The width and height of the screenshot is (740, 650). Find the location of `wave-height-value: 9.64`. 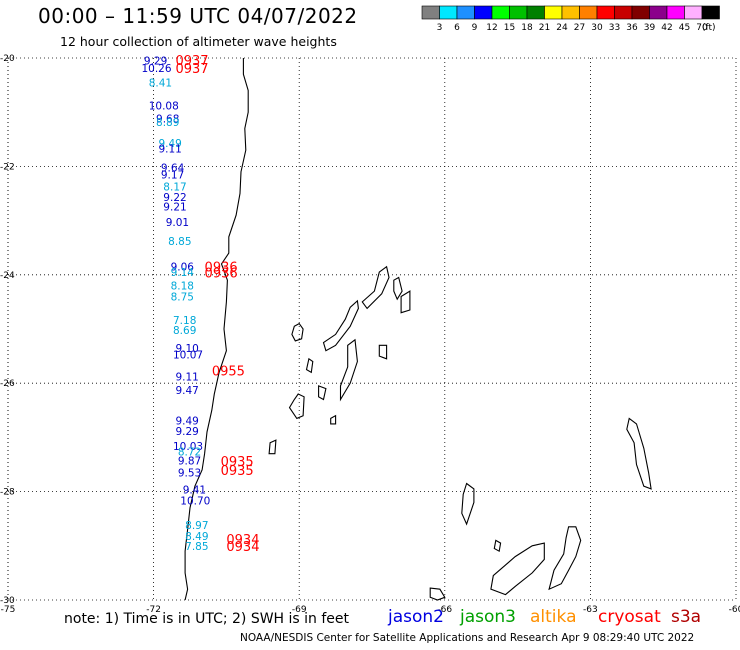

wave-height-value: 9.64 is located at coordinates (173, 168).